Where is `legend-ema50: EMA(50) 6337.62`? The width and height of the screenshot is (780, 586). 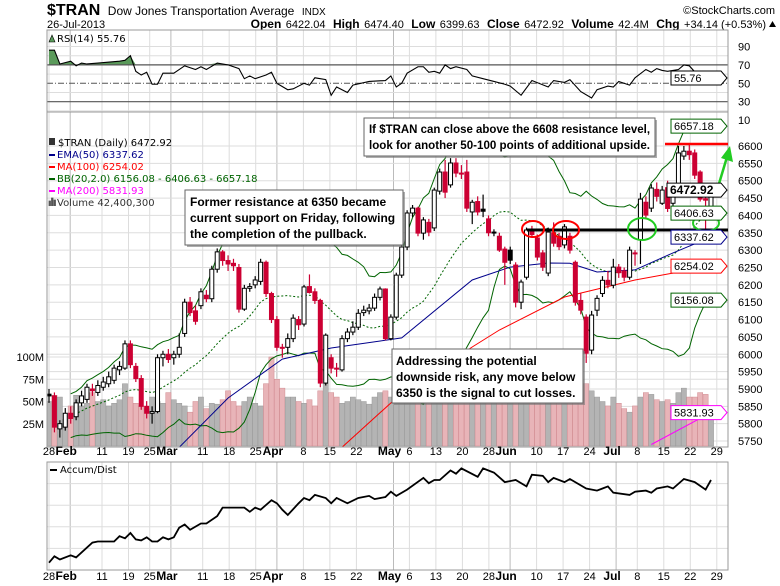
legend-ema50: EMA(50) 6337.62 is located at coordinates (100, 155).